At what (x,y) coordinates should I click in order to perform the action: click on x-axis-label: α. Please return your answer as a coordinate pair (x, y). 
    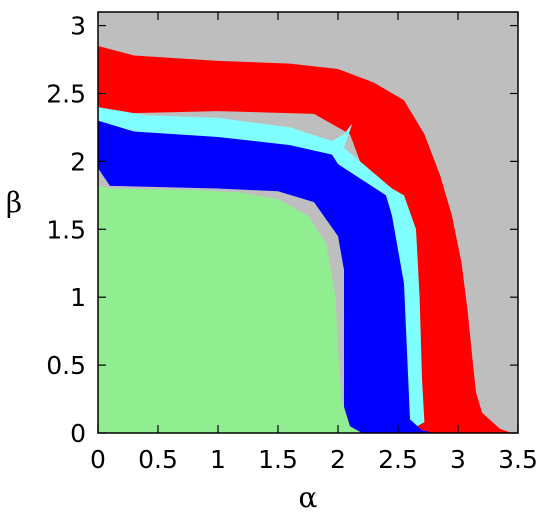
    Looking at the image, I should click on (308, 497).